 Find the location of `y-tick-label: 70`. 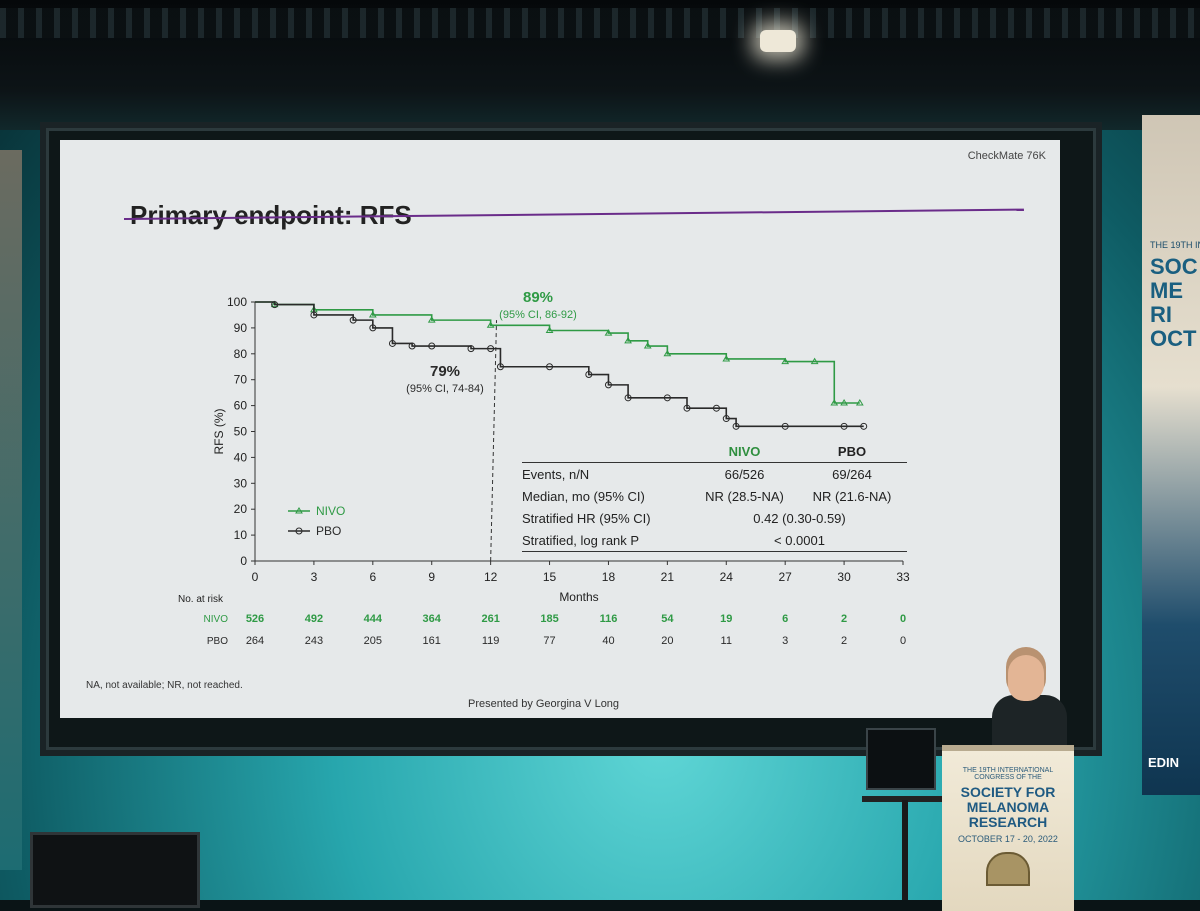

y-tick-label: 70 is located at coordinates (241, 380).